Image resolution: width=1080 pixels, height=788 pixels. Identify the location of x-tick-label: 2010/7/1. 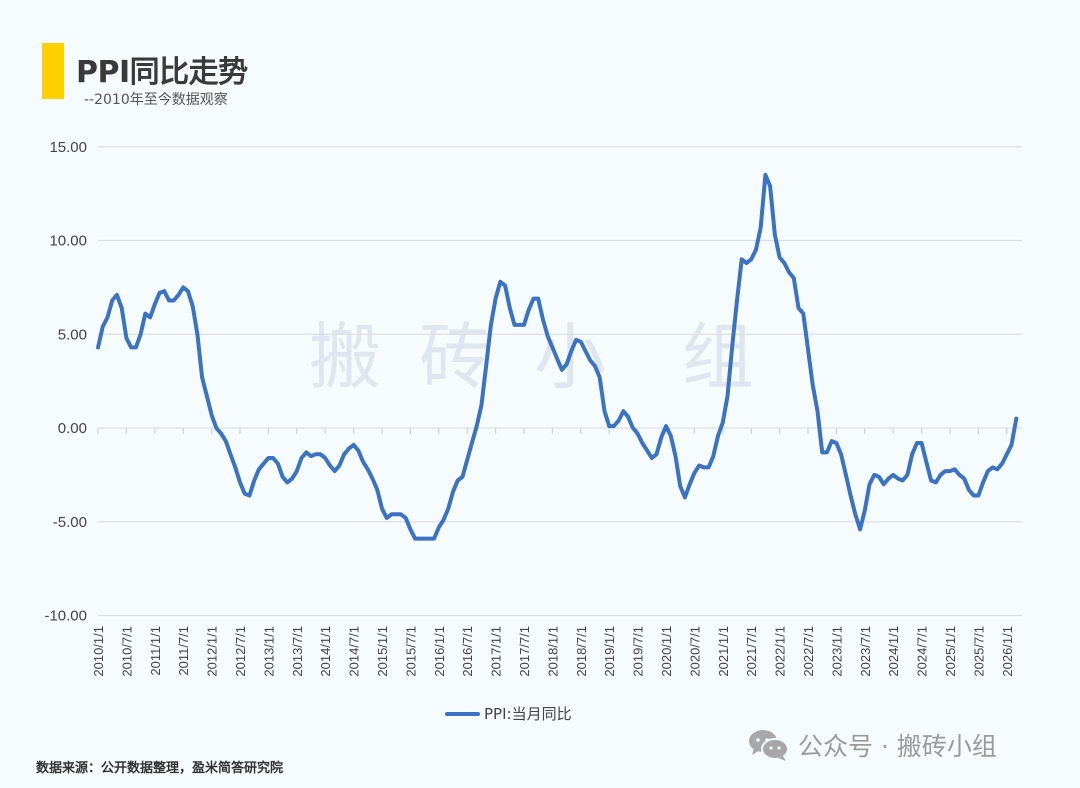
(126, 651).